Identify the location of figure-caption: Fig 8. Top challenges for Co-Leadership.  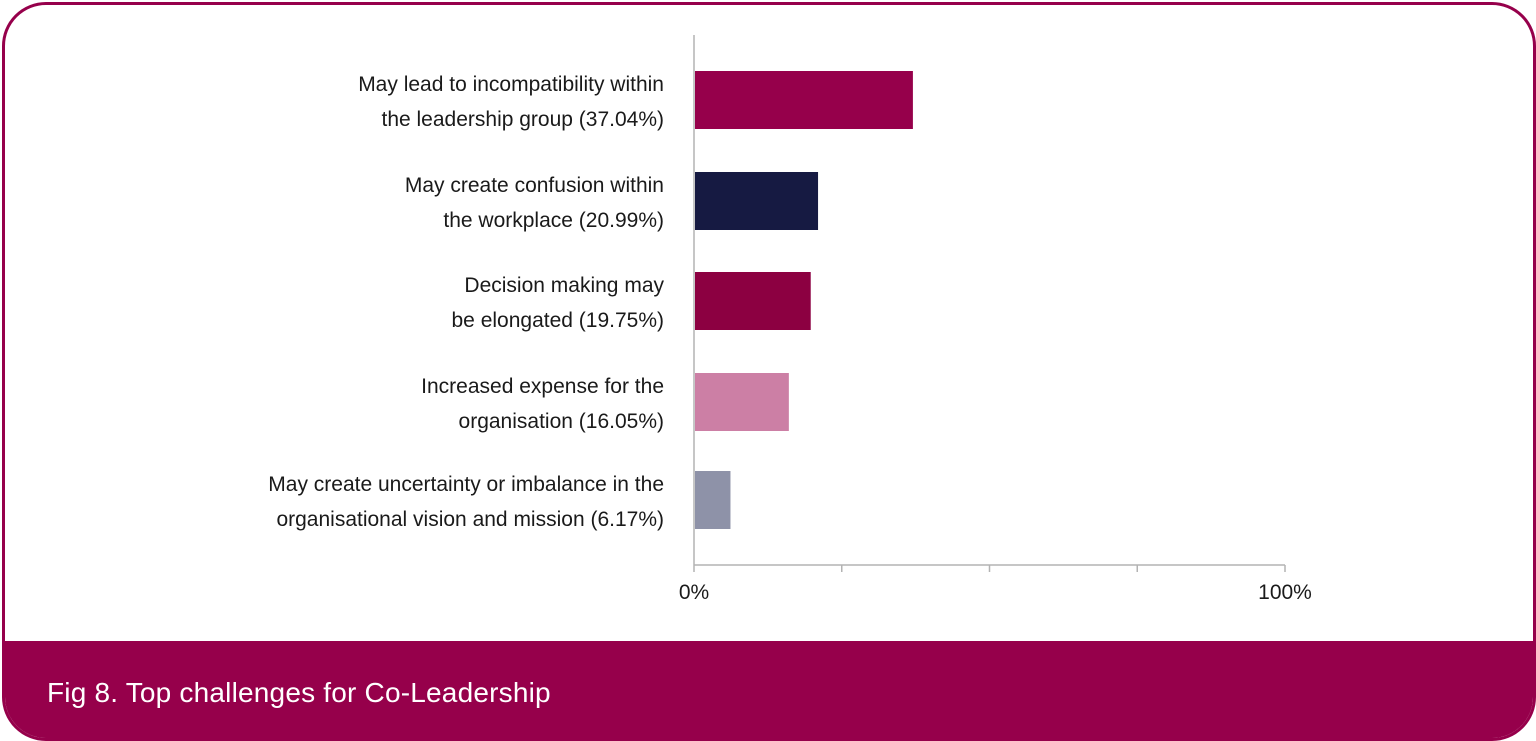
(299, 692).